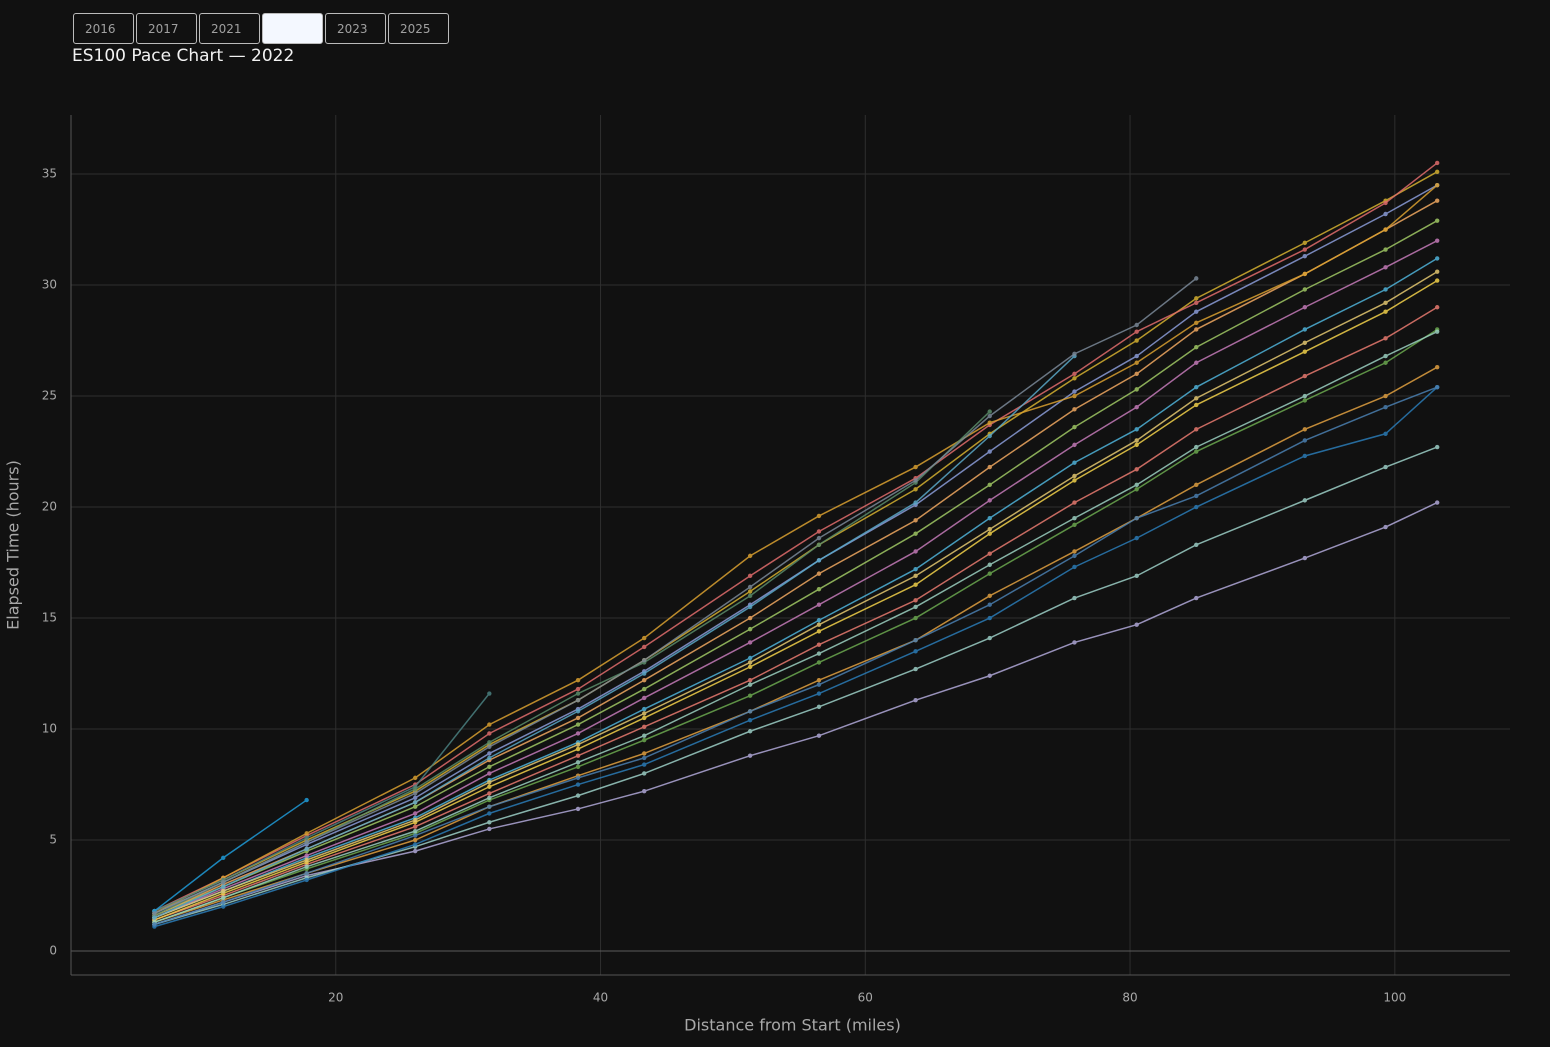  What do you see at coordinates (418, 28) in the screenshot?
I see `year-button: 2025` at bounding box center [418, 28].